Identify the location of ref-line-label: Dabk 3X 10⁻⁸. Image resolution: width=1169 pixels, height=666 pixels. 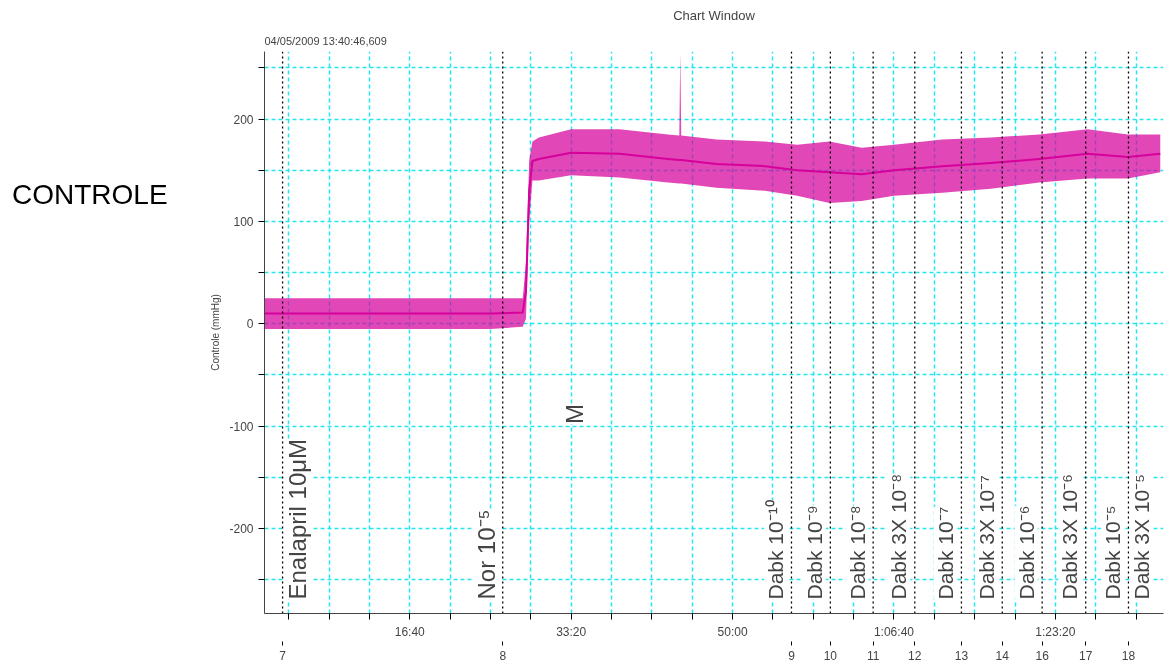
(899, 536).